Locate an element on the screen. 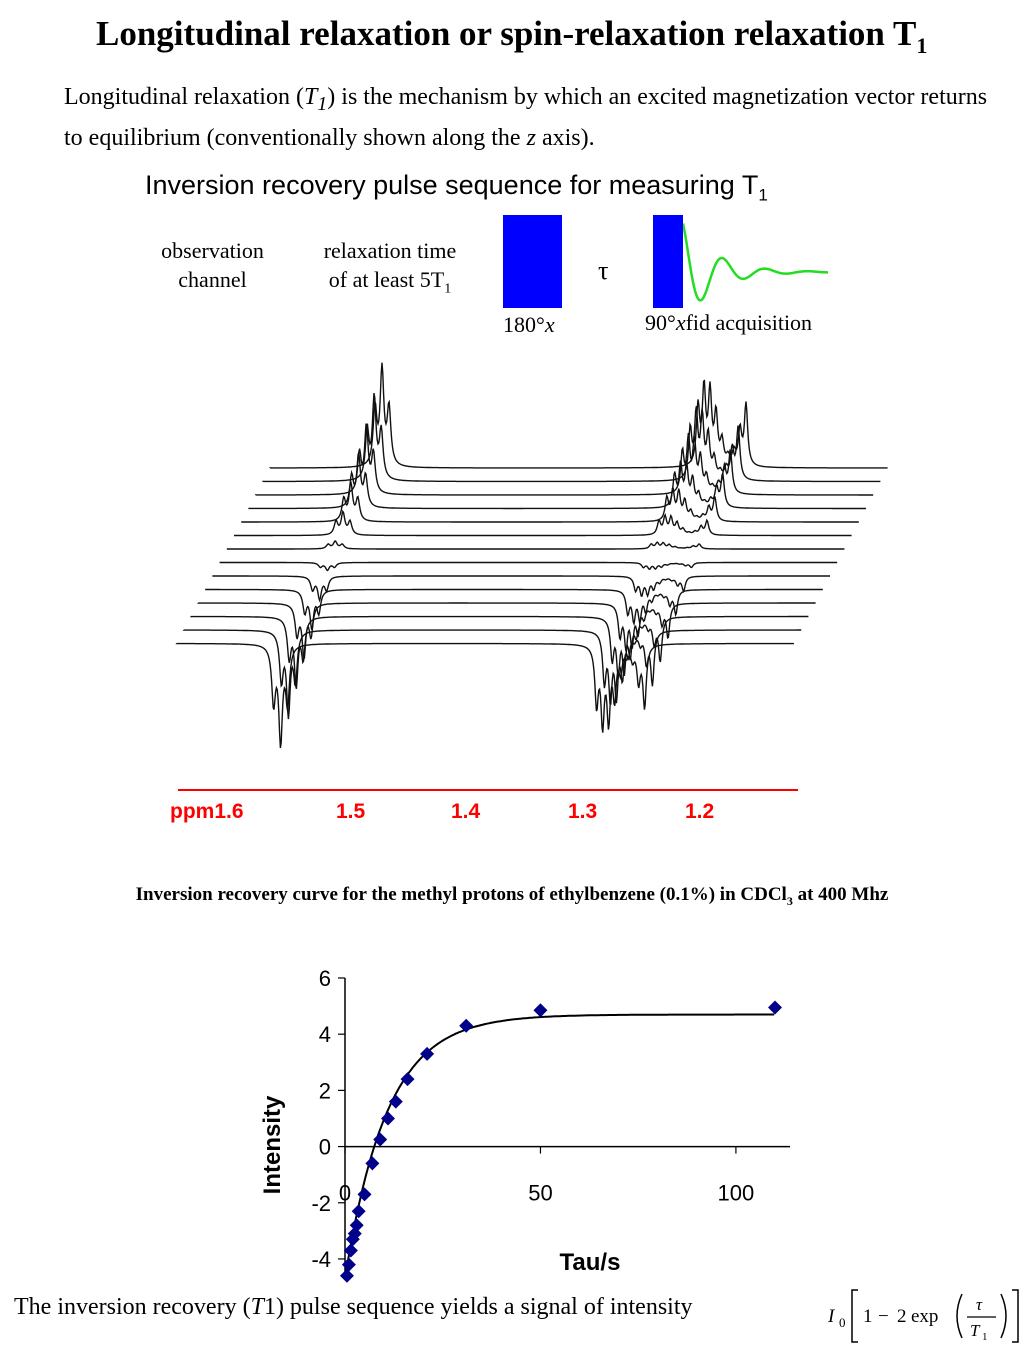 The height and width of the screenshot is (1365, 1024). intro-t-subscript: 1 is located at coordinates (322, 103).